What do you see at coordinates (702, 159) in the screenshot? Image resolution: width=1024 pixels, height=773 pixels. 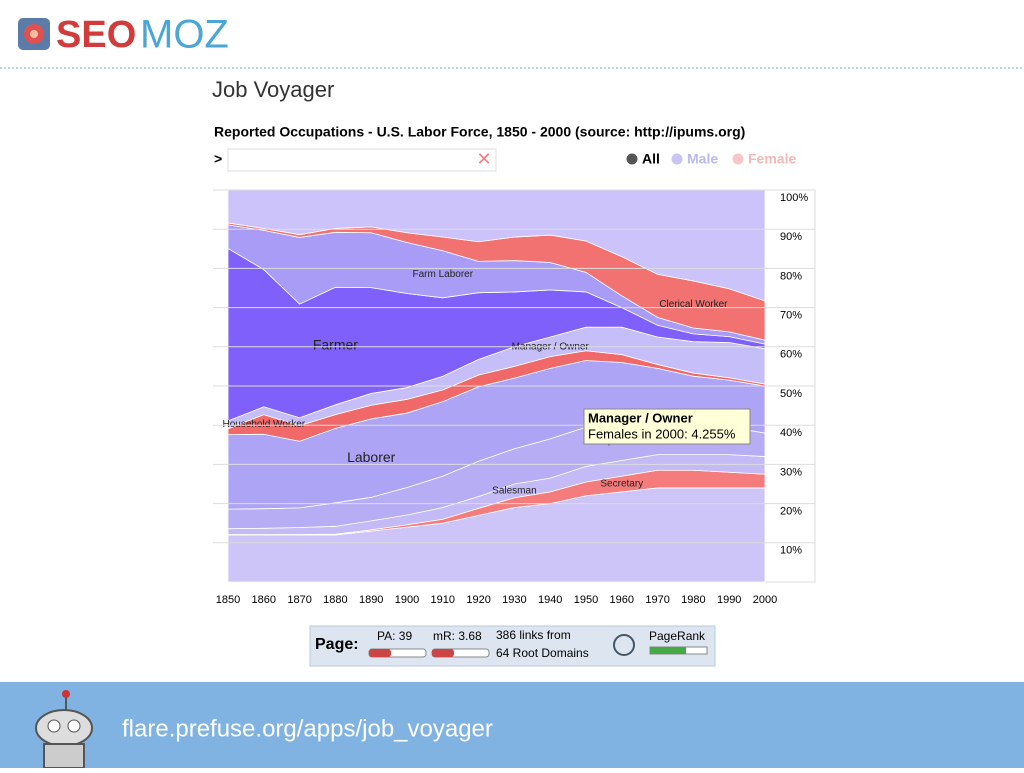 I see `toggle-label: Male` at bounding box center [702, 159].